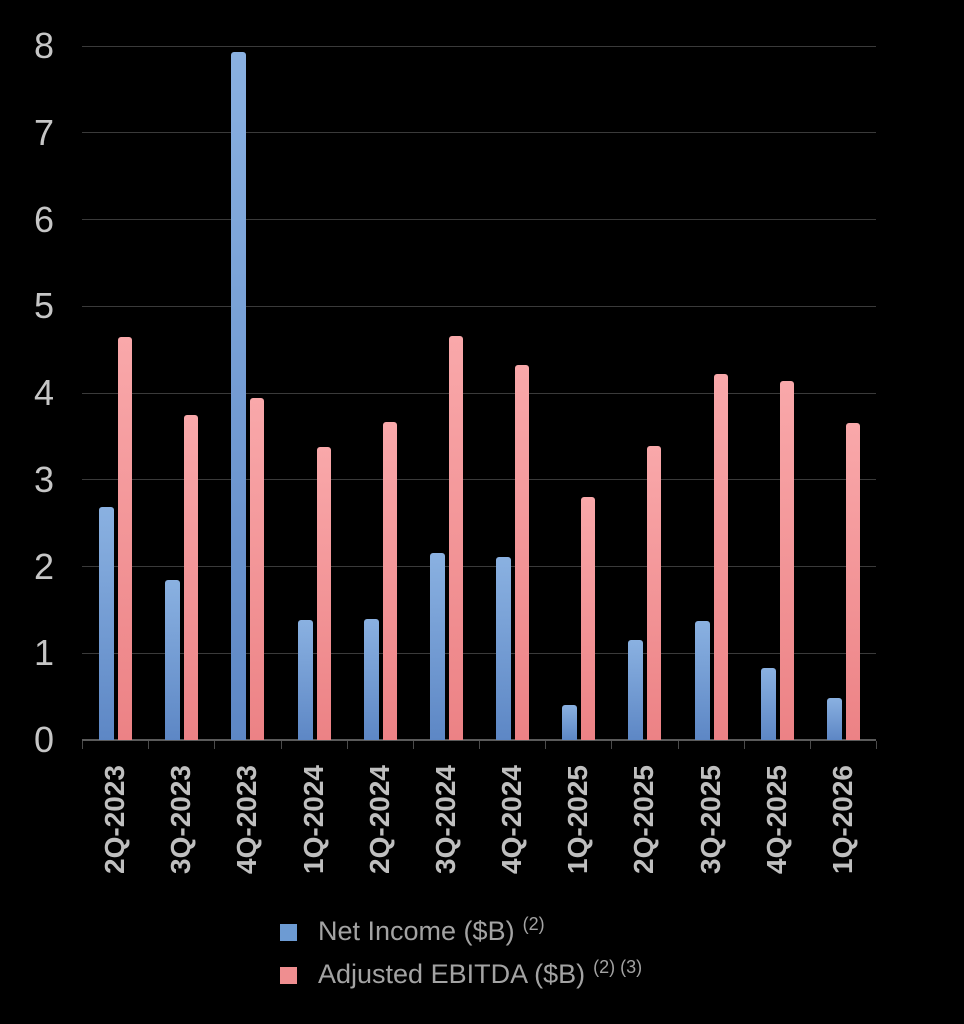  What do you see at coordinates (710, 819) in the screenshot?
I see `x-axis-label-3Q-2025: 3Q-2025` at bounding box center [710, 819].